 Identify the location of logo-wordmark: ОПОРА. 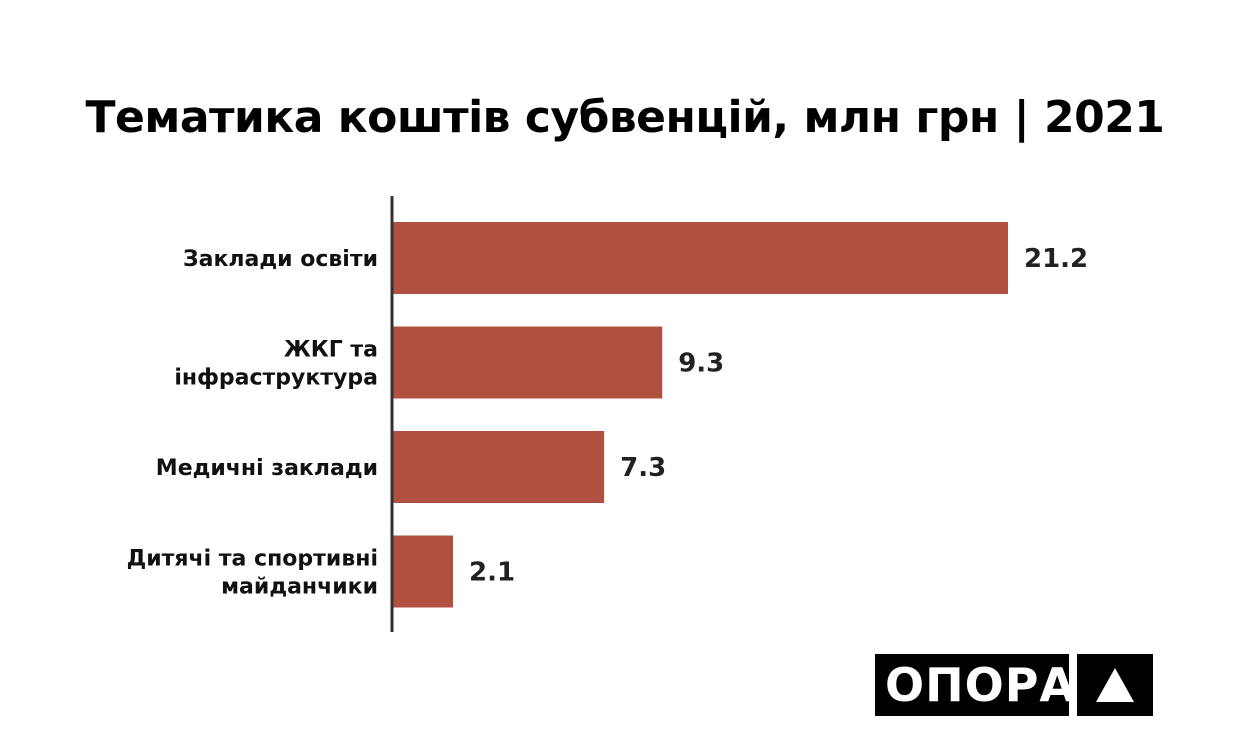
(975, 685).